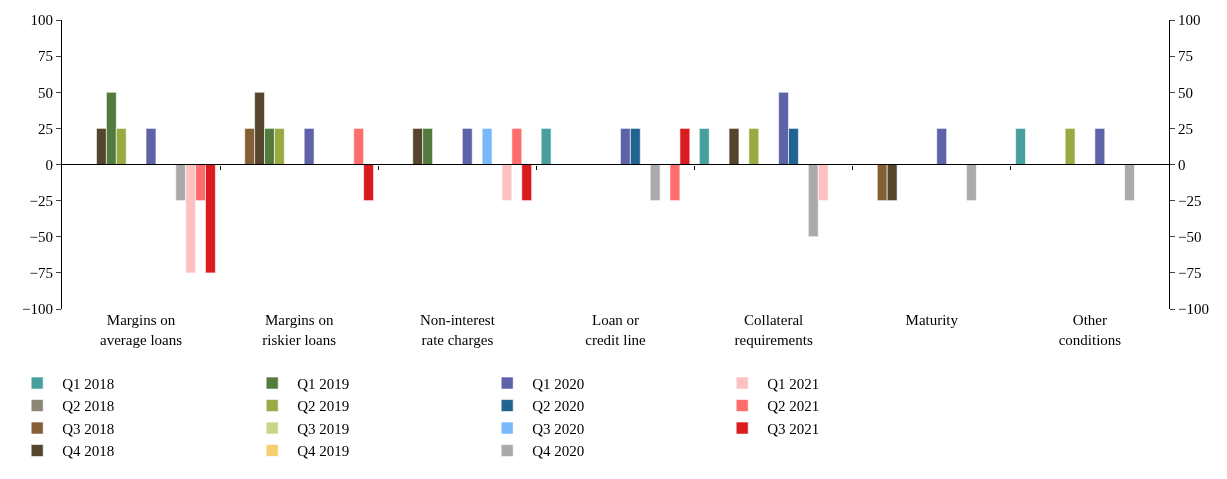 The width and height of the screenshot is (1227, 479). Describe the element at coordinates (1190, 273) in the screenshot. I see `y2-tick-label: −75` at that location.